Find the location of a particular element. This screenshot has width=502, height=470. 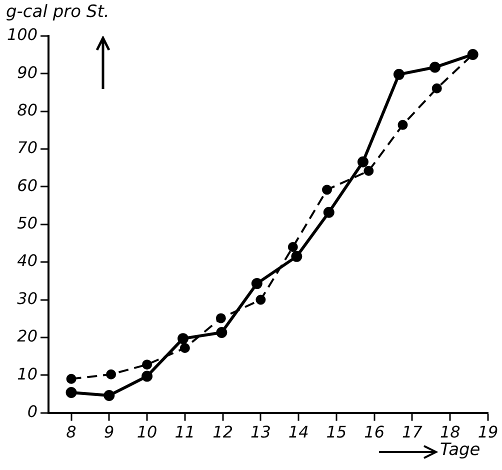

y-tick-label: 20 is located at coordinates (27, 336).